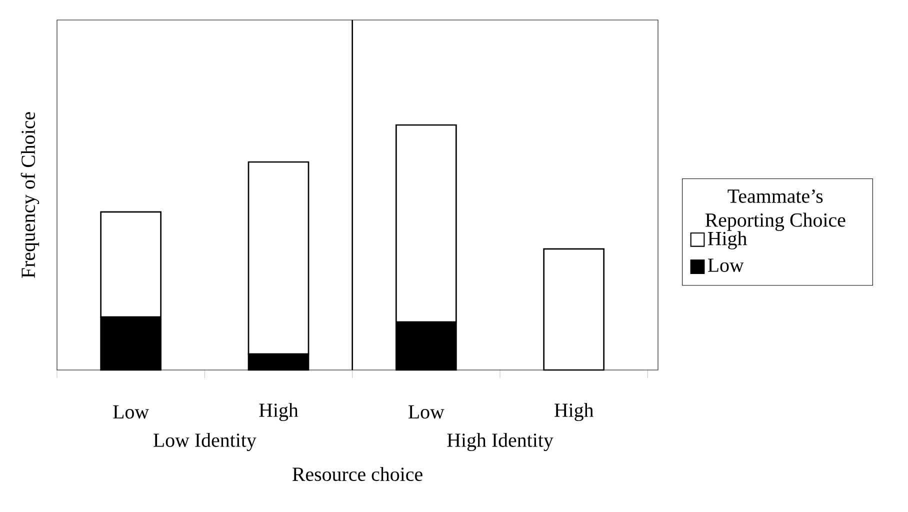 The width and height of the screenshot is (908, 512). I want to click on legend-title: Teammate’s Reporting Choice, so click(775, 210).